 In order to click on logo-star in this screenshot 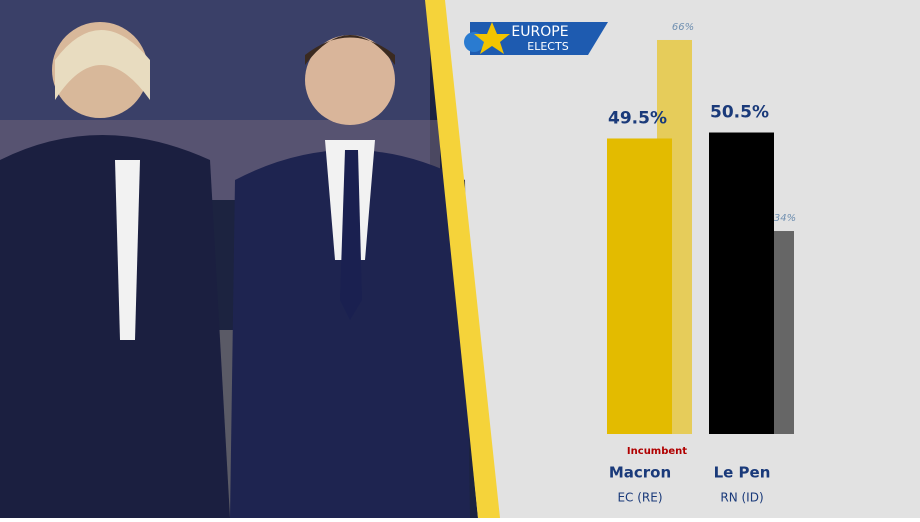, I will do `click(492, 38)`.